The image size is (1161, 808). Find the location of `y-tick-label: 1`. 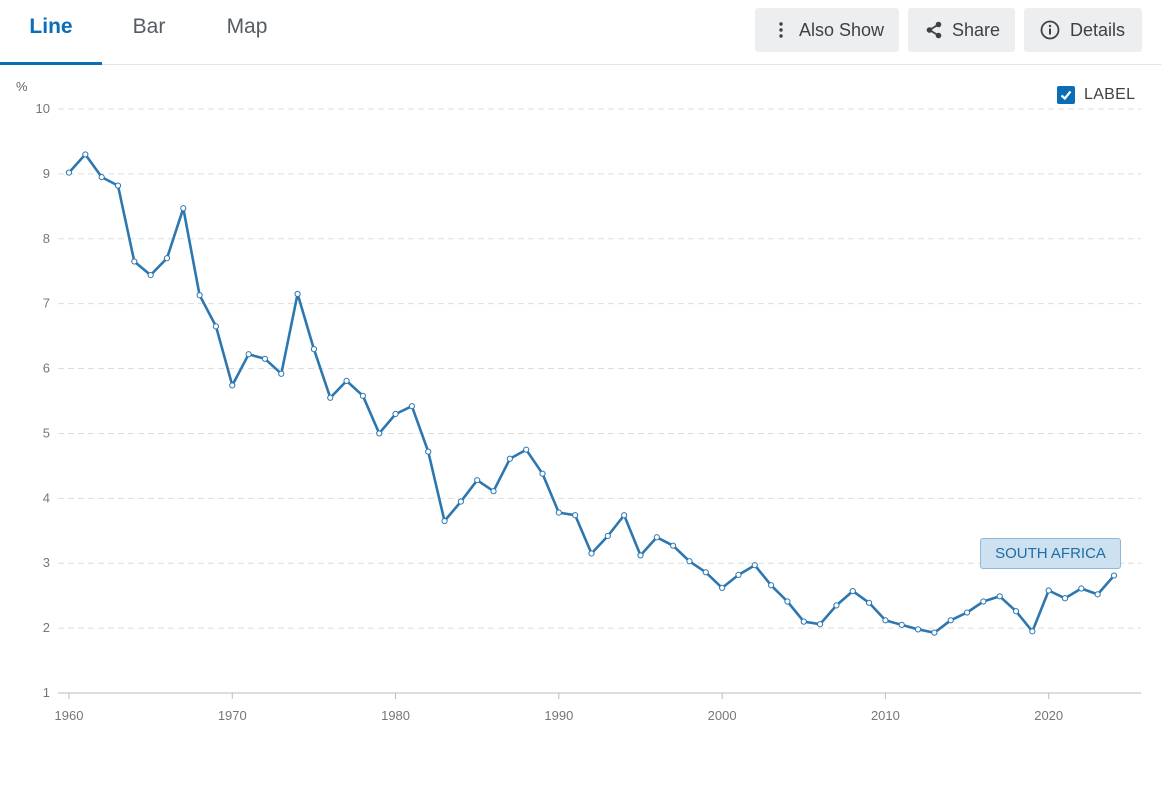

y-tick-label: 1 is located at coordinates (46, 692).